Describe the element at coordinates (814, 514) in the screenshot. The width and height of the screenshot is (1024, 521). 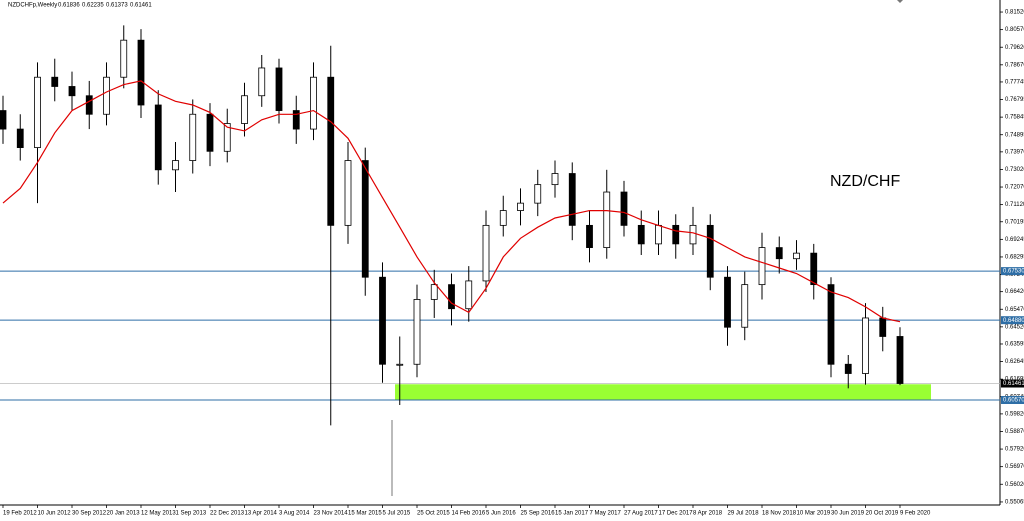
I see `x-tick-label: 10 Mar 2019` at that location.